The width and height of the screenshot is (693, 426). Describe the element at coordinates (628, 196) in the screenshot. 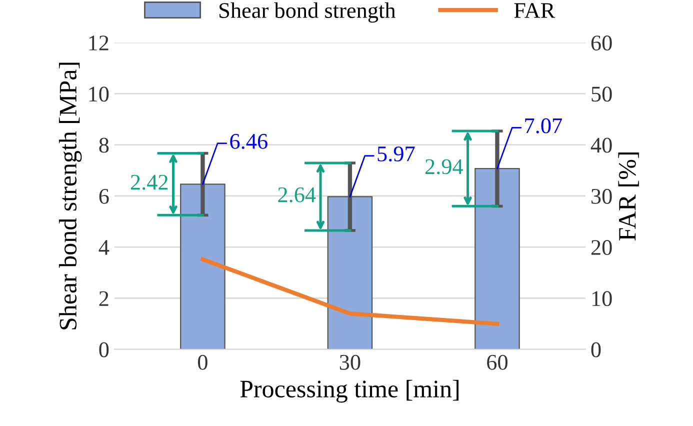

I see `y2-axis-title: FAR [%]` at that location.